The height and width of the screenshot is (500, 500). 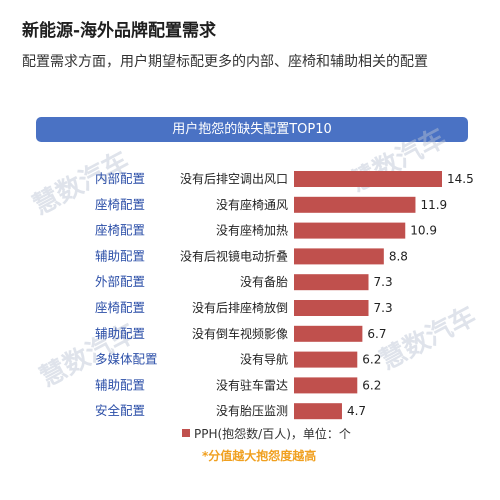 I want to click on category-group-label: 内部配置, so click(x=120, y=178).